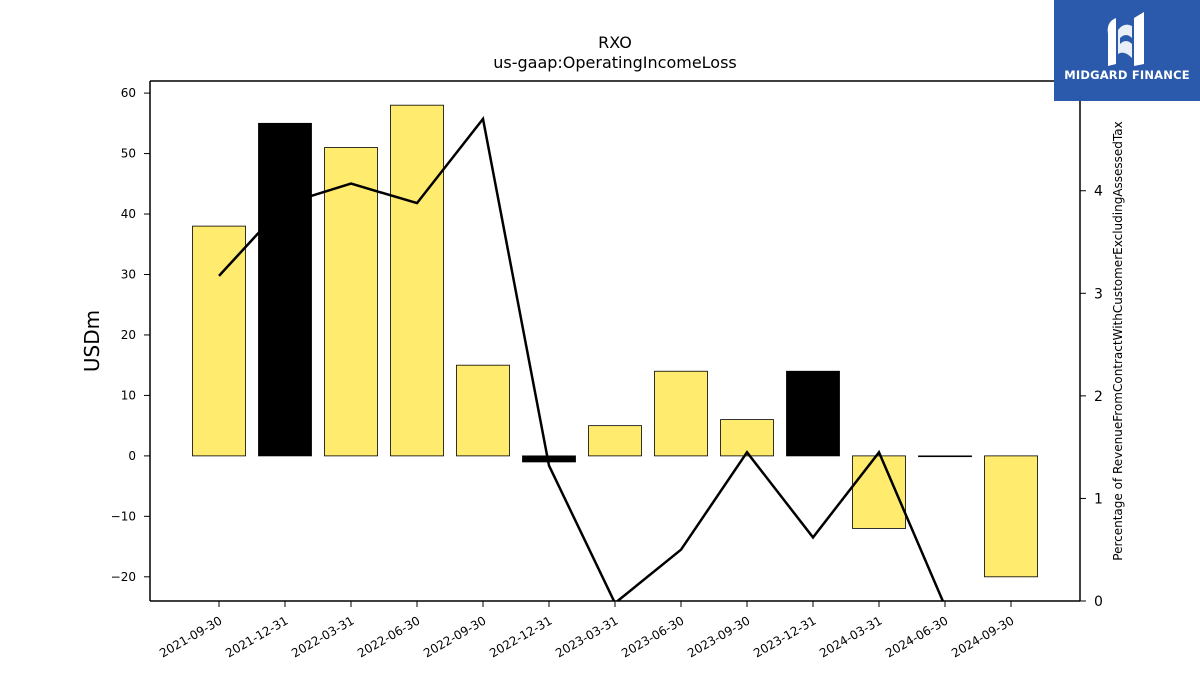 Image resolution: width=1200 pixels, height=675 pixels. I want to click on logo-text: MIDGARD FINANCE, so click(1127, 75).